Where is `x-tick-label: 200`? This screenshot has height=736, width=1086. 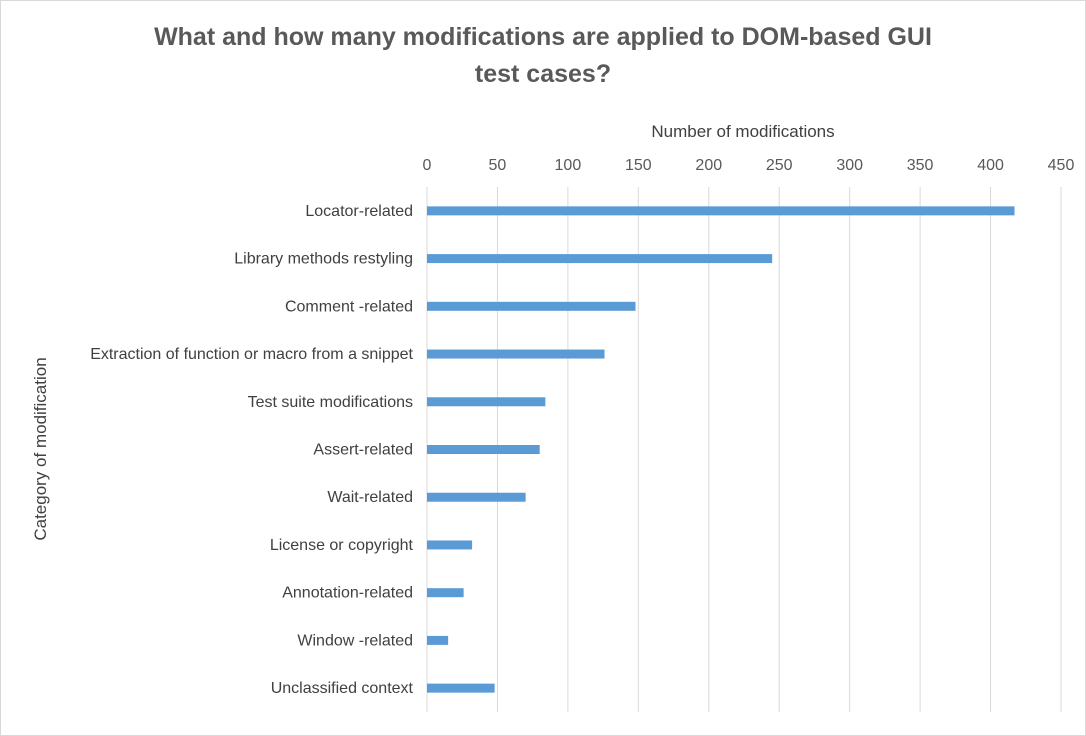 x-tick-label: 200 is located at coordinates (708, 165).